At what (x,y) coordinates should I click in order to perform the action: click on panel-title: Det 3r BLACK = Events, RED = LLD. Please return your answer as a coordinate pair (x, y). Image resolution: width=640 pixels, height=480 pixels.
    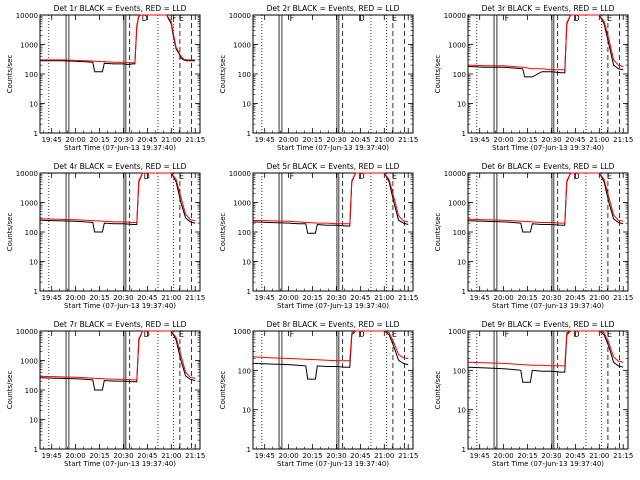
    Looking at the image, I should click on (548, 8).